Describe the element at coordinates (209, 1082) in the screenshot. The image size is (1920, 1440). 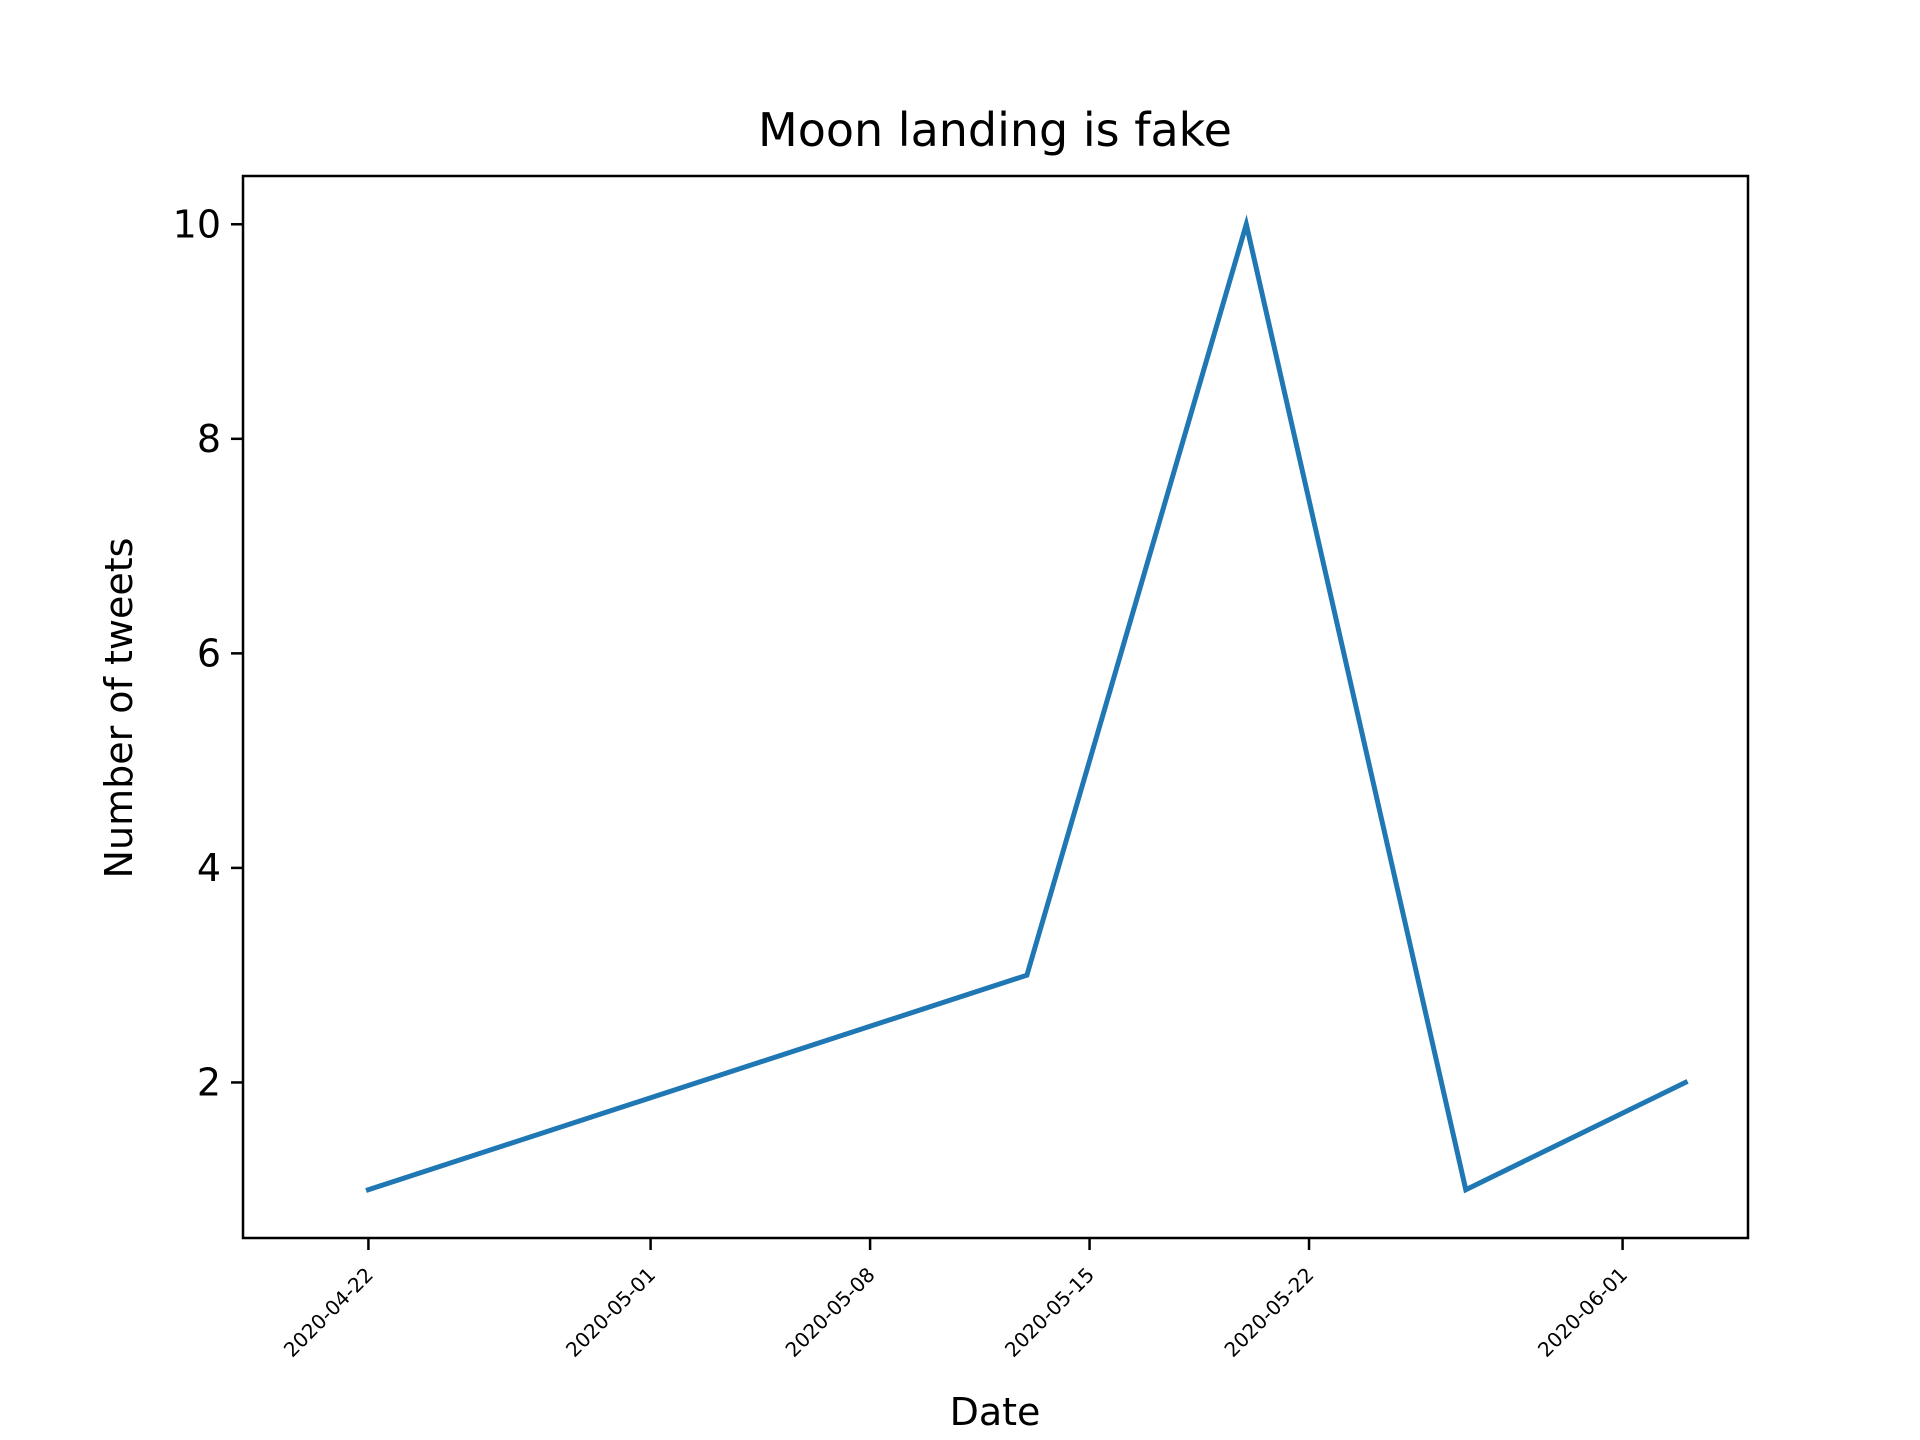
I see `y-tick-label: 2` at that location.